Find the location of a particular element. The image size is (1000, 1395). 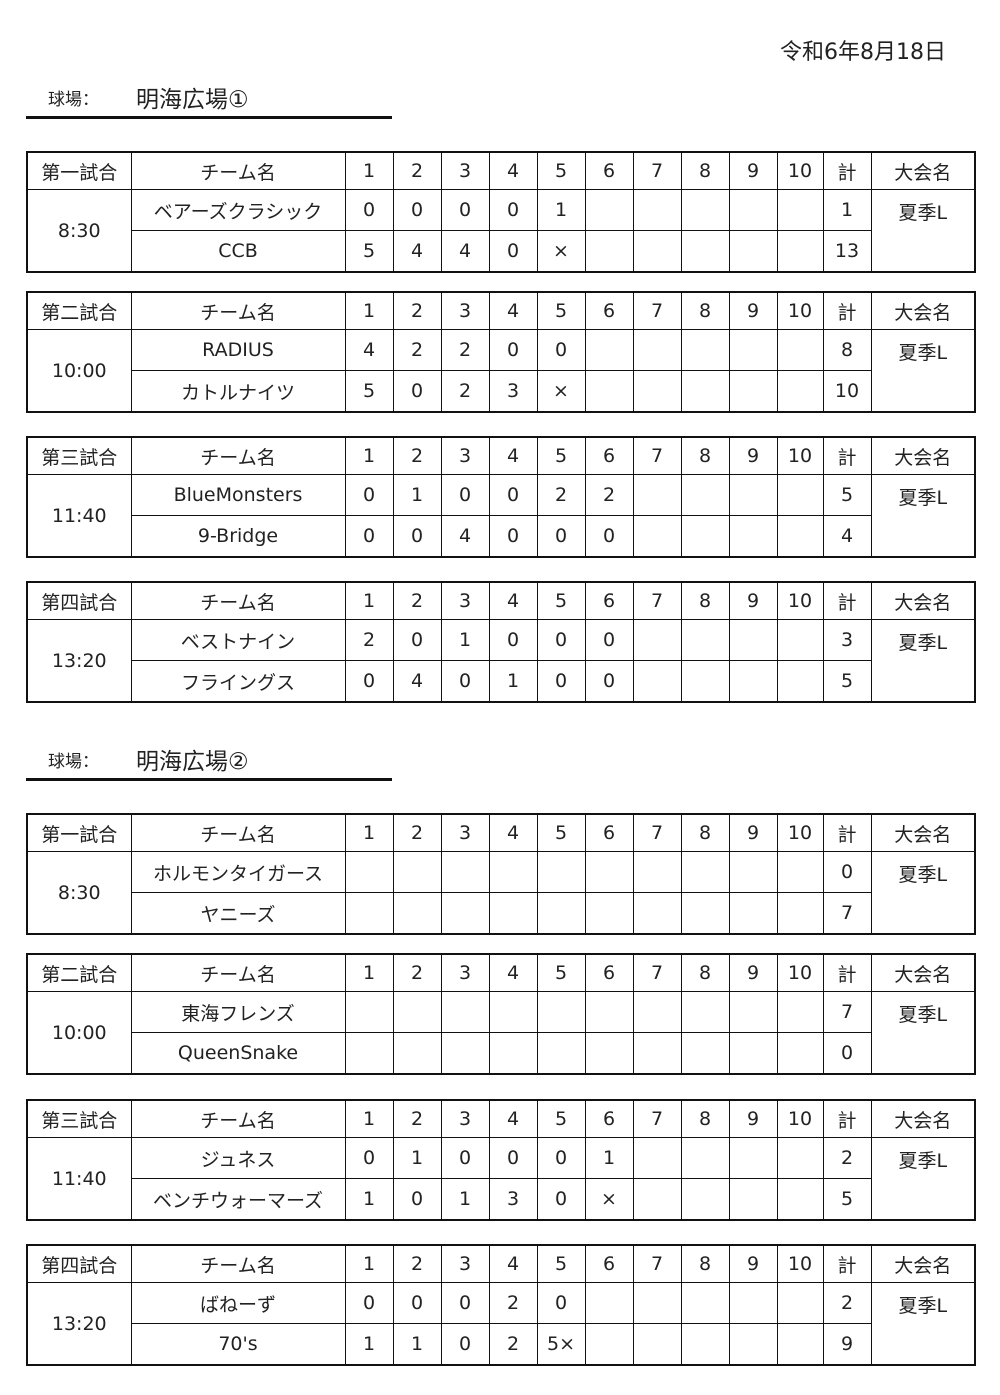

total-header: 計 is located at coordinates (847, 600).